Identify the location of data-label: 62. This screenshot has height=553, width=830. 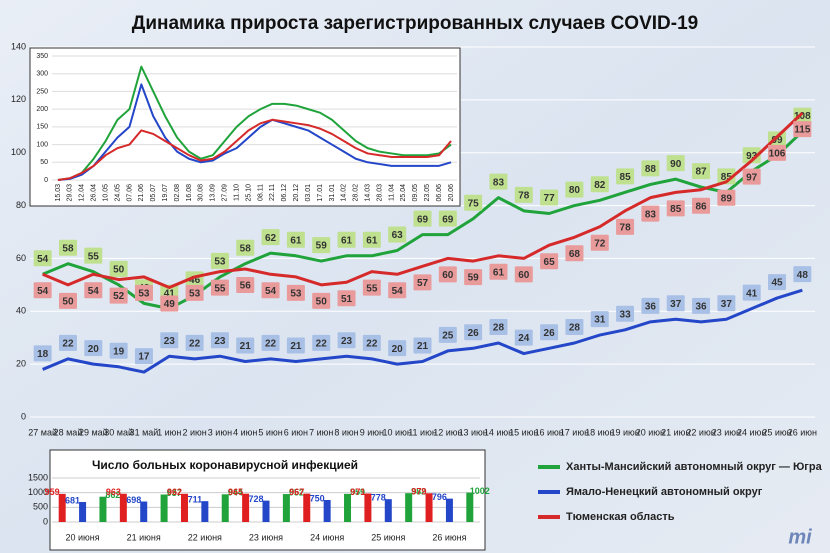
(271, 238).